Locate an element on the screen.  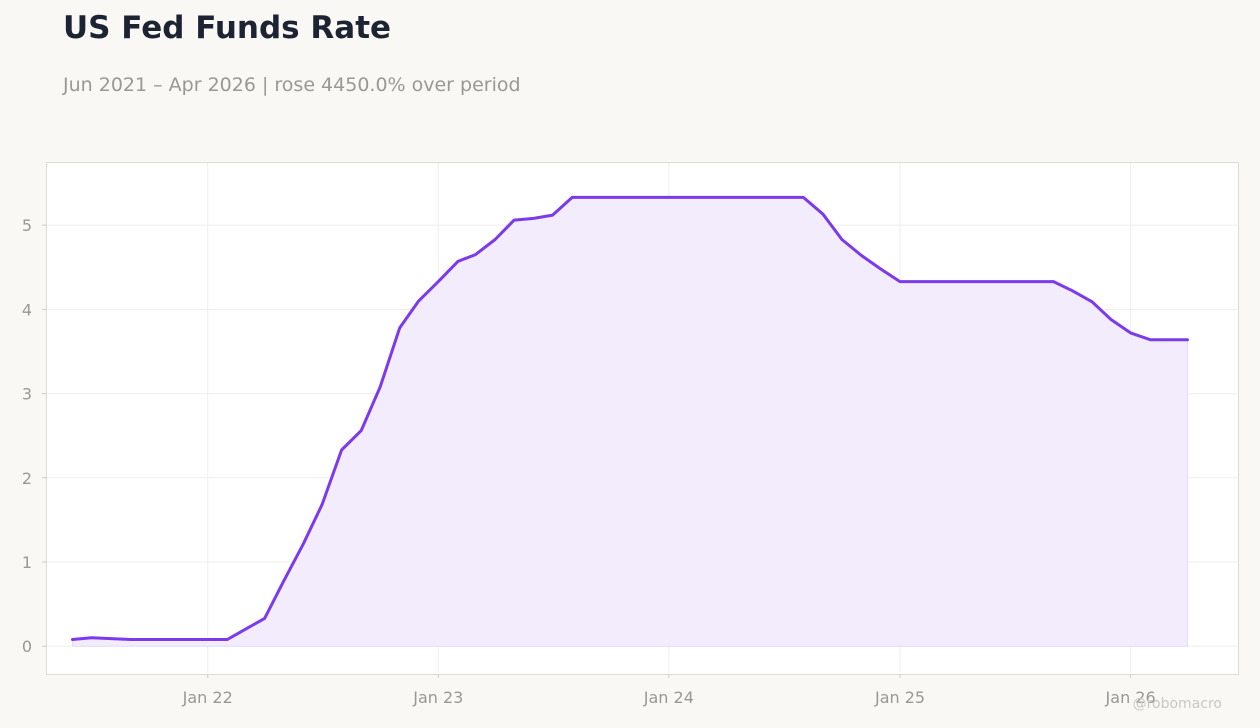
x-tick-label: Jan 22 is located at coordinates (207, 697).